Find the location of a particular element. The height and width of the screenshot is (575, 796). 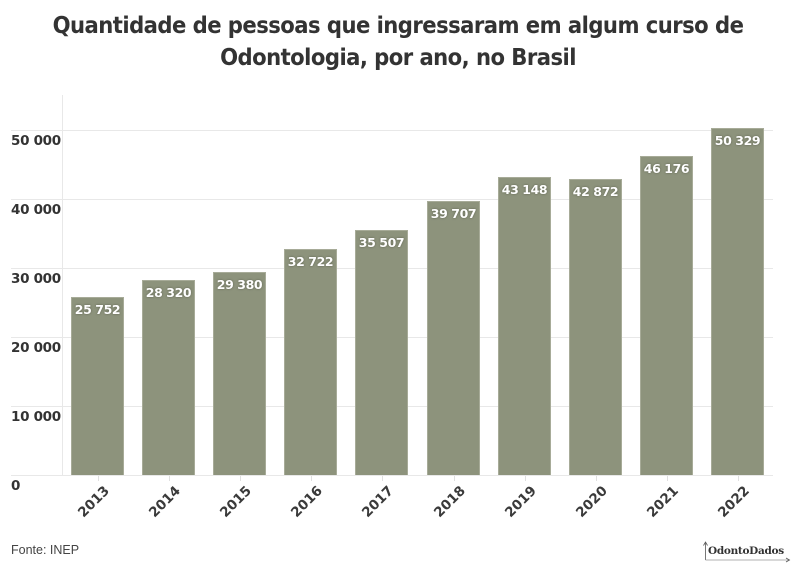

axis-arrows-icon is located at coordinates (747, 552).